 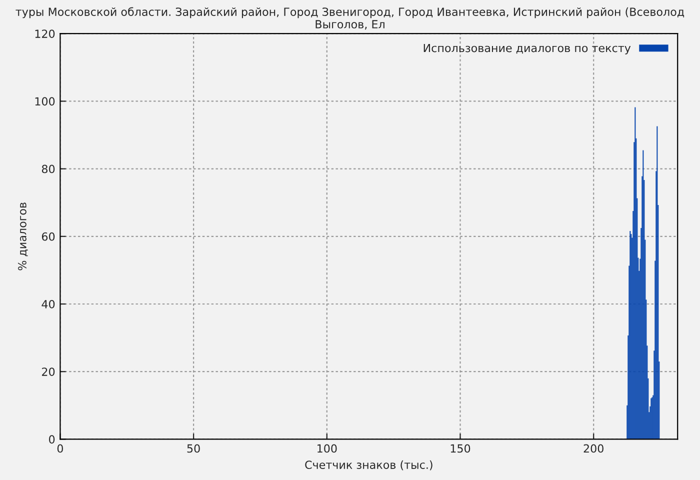 What do you see at coordinates (460, 448) in the screenshot?
I see `x-tick-label: 150` at bounding box center [460, 448].